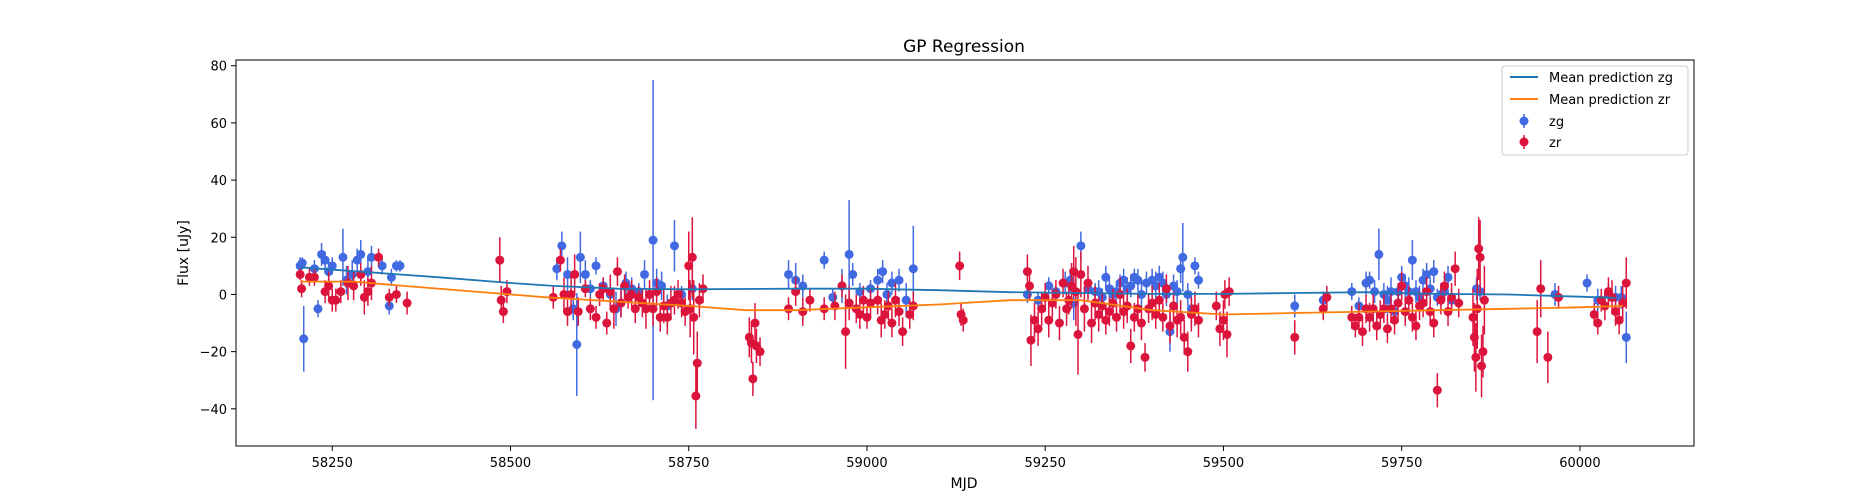 Image resolution: width=1875 pixels, height=500 pixels. What do you see at coordinates (1223, 463) in the screenshot?
I see `x-tick-label: 59500` at bounding box center [1223, 463].